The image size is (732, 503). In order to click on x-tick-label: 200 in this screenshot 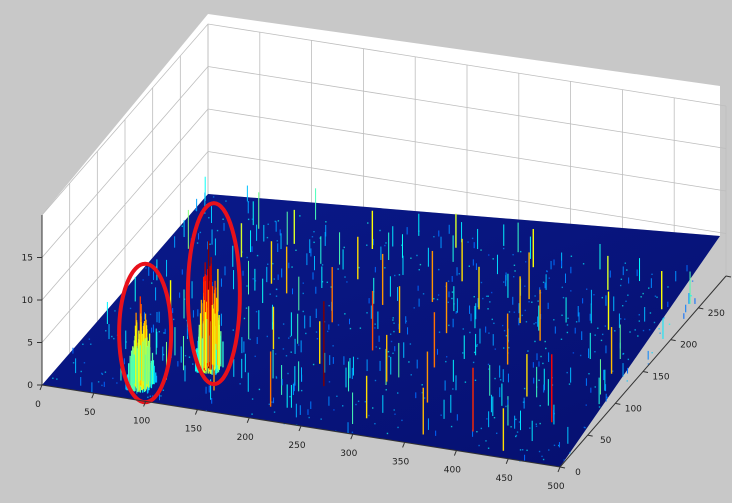, I will do `click(245, 438)`.